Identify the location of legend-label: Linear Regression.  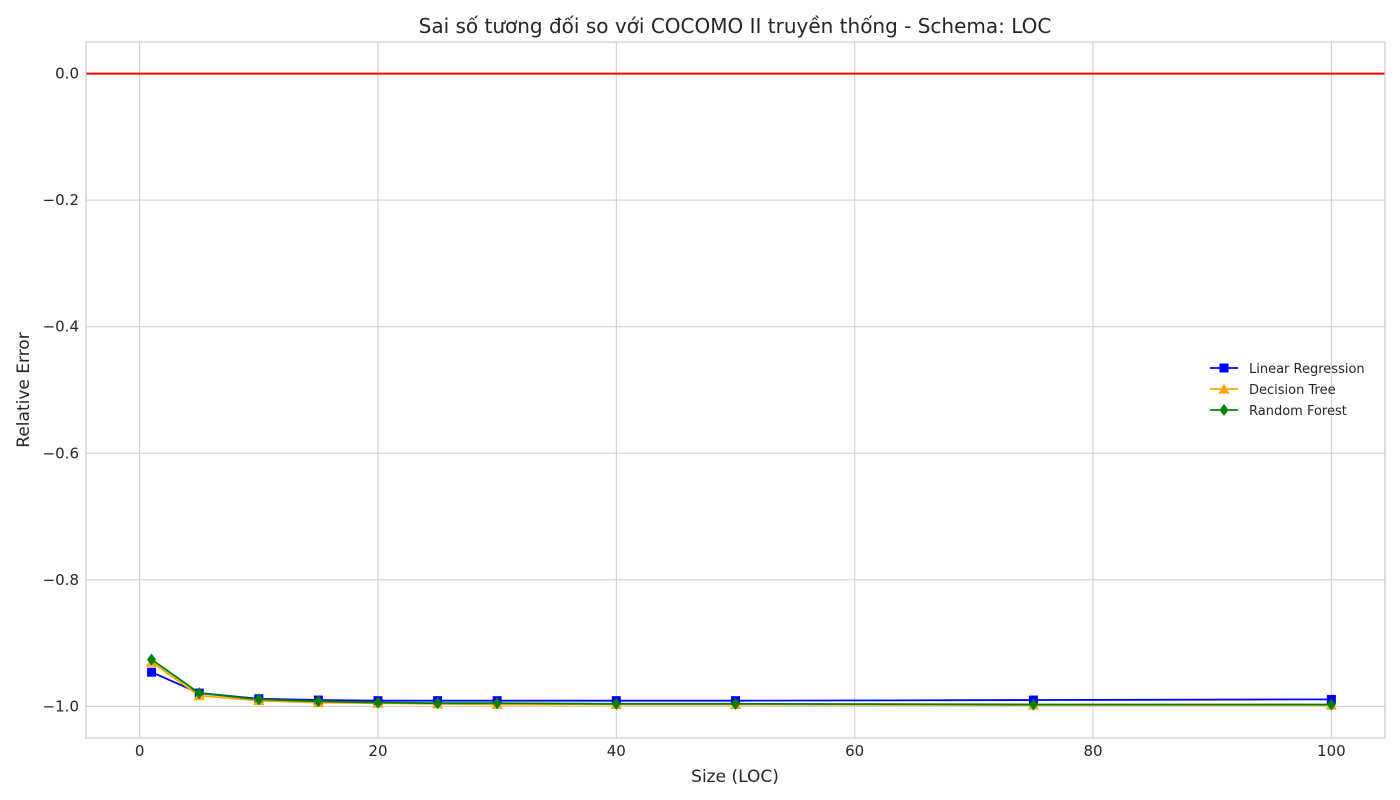
(1307, 369).